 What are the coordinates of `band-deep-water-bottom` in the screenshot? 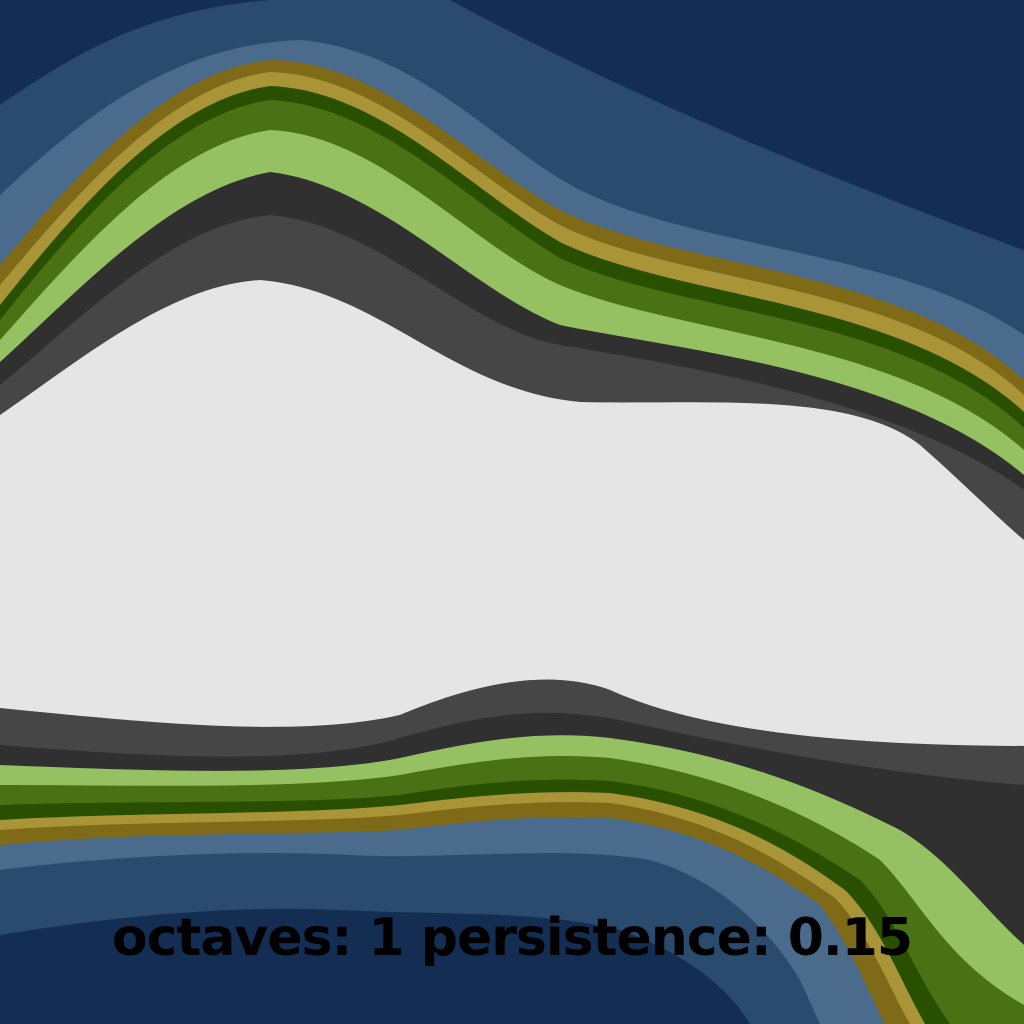 It's located at (375, 966).